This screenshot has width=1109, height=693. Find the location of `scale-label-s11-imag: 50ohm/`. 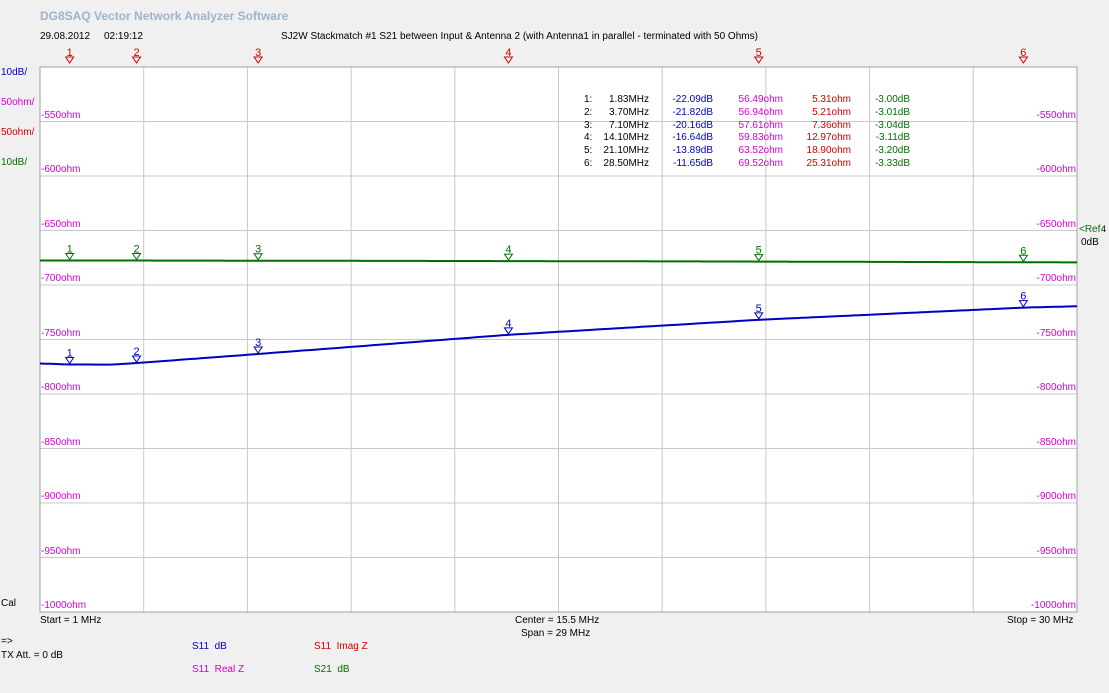

scale-label-s11-imag: 50ohm/ is located at coordinates (18, 132).